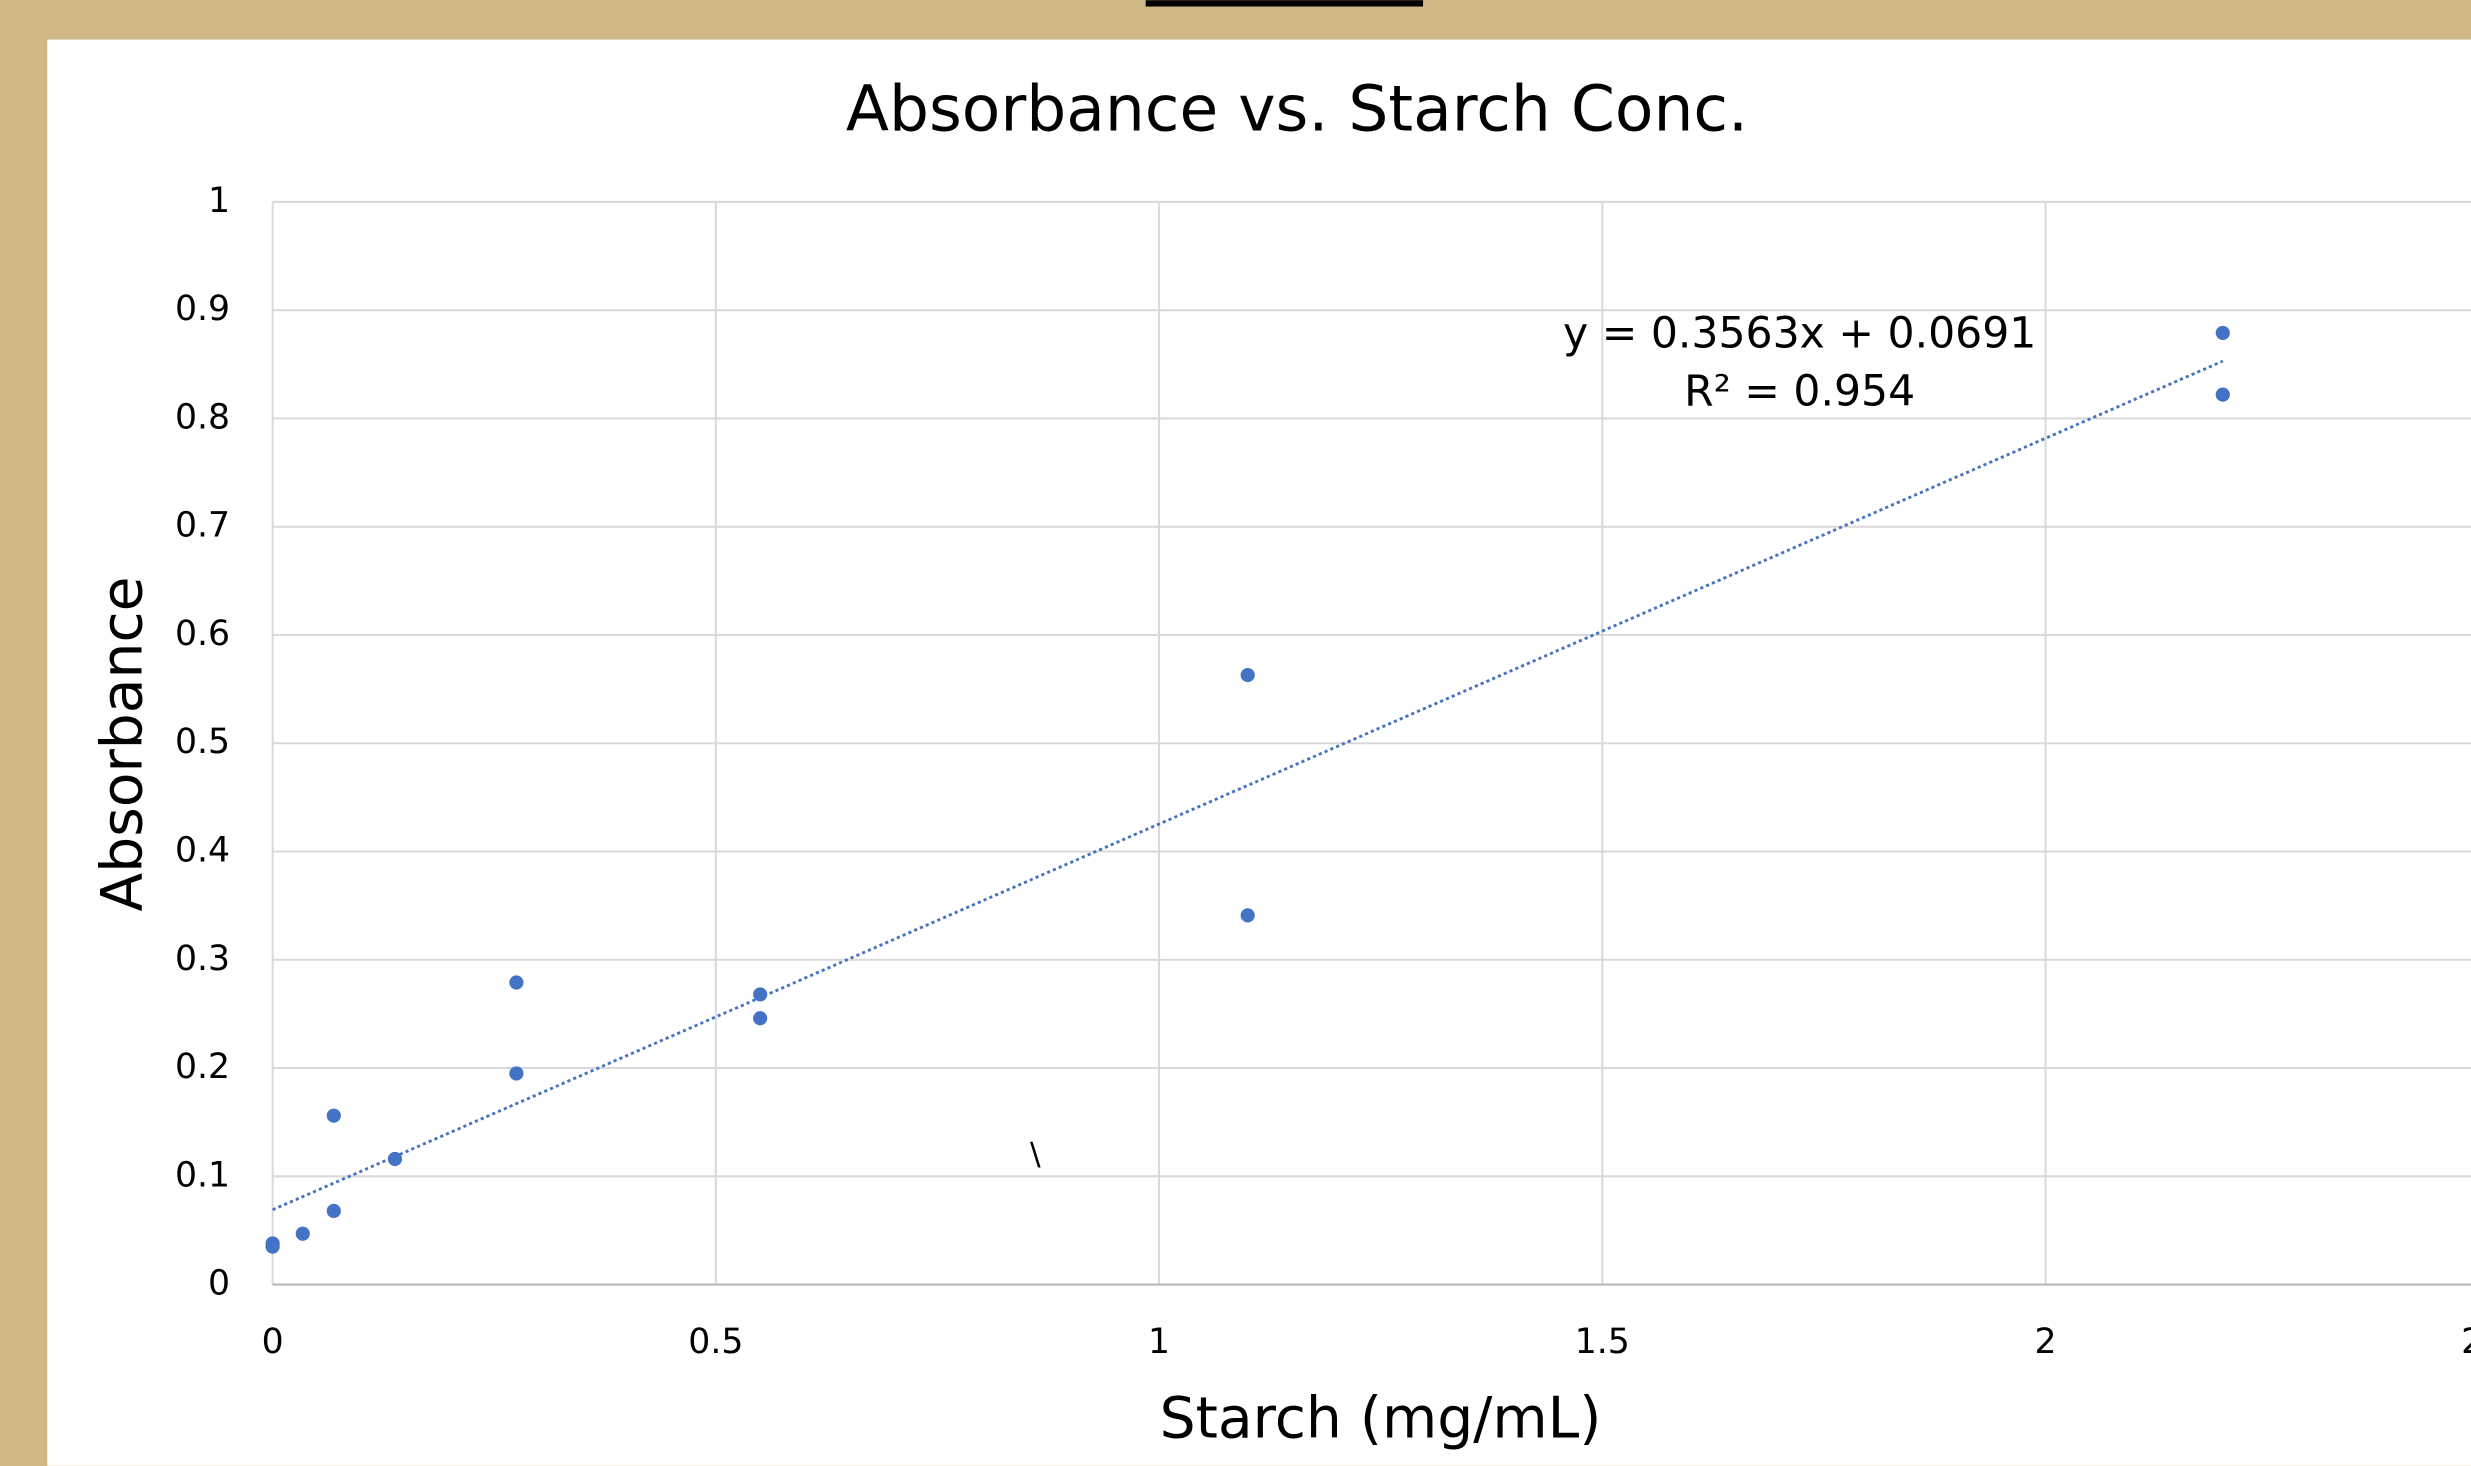 This screenshot has height=1466, width=2471. What do you see at coordinates (202, 1175) in the screenshot?
I see `y-tick-label: 0.1` at bounding box center [202, 1175].